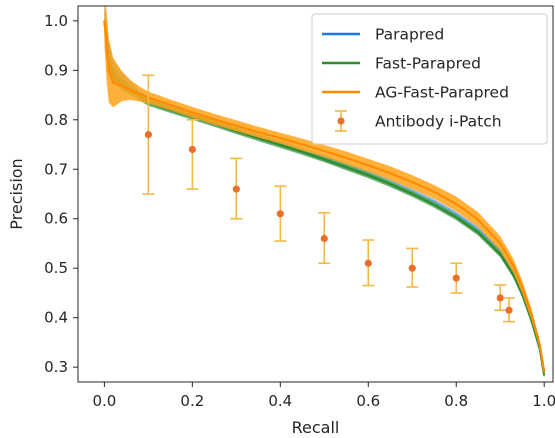 The height and width of the screenshot is (438, 555). I want to click on legend-label-0: Parapred, so click(409, 35).